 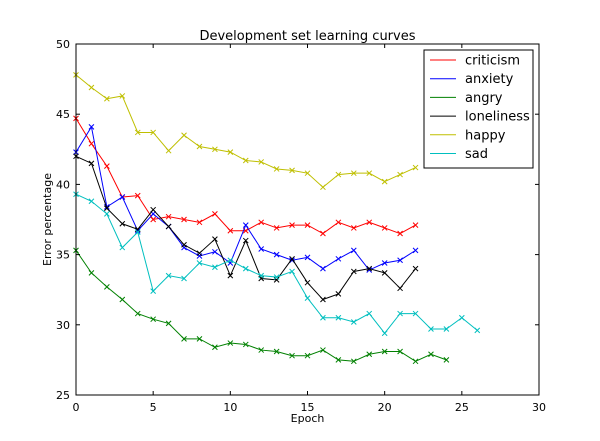 I want to click on x-tick-label: 25, so click(x=462, y=407).